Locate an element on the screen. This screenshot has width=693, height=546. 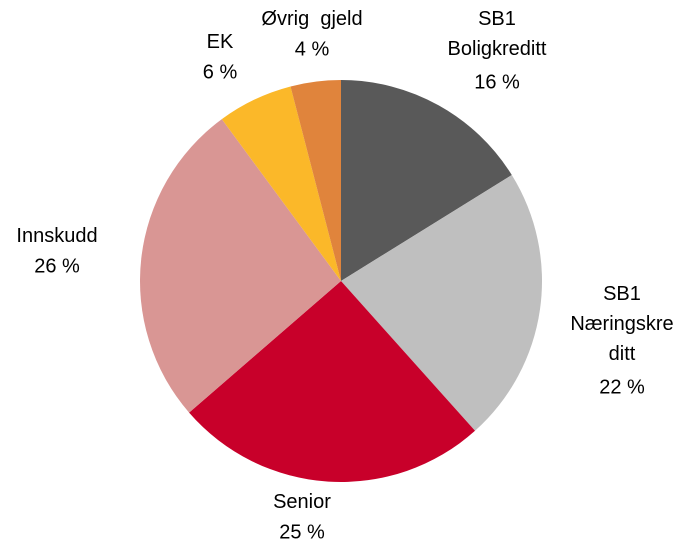
slice-label-line: Næringskre is located at coordinates (621, 324).